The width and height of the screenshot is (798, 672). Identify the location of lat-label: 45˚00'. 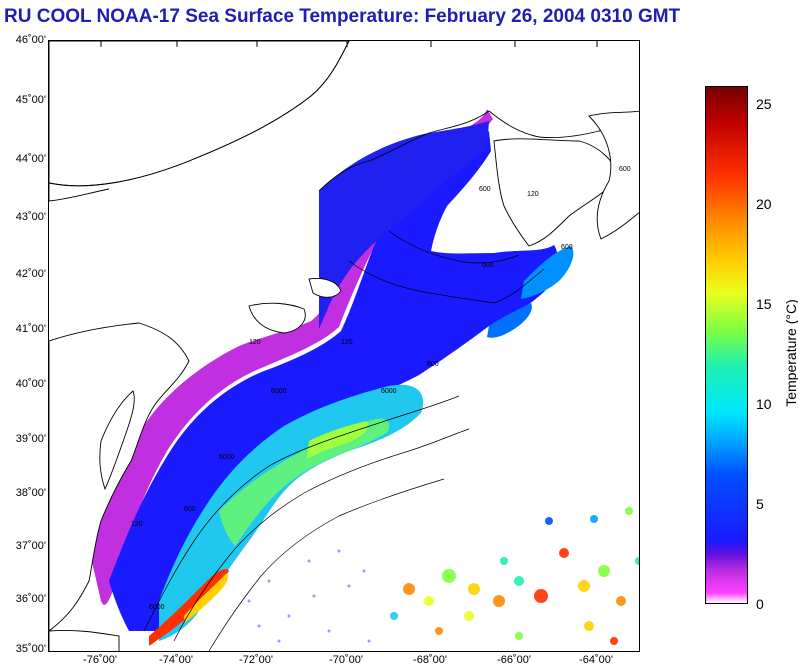
(30, 100).